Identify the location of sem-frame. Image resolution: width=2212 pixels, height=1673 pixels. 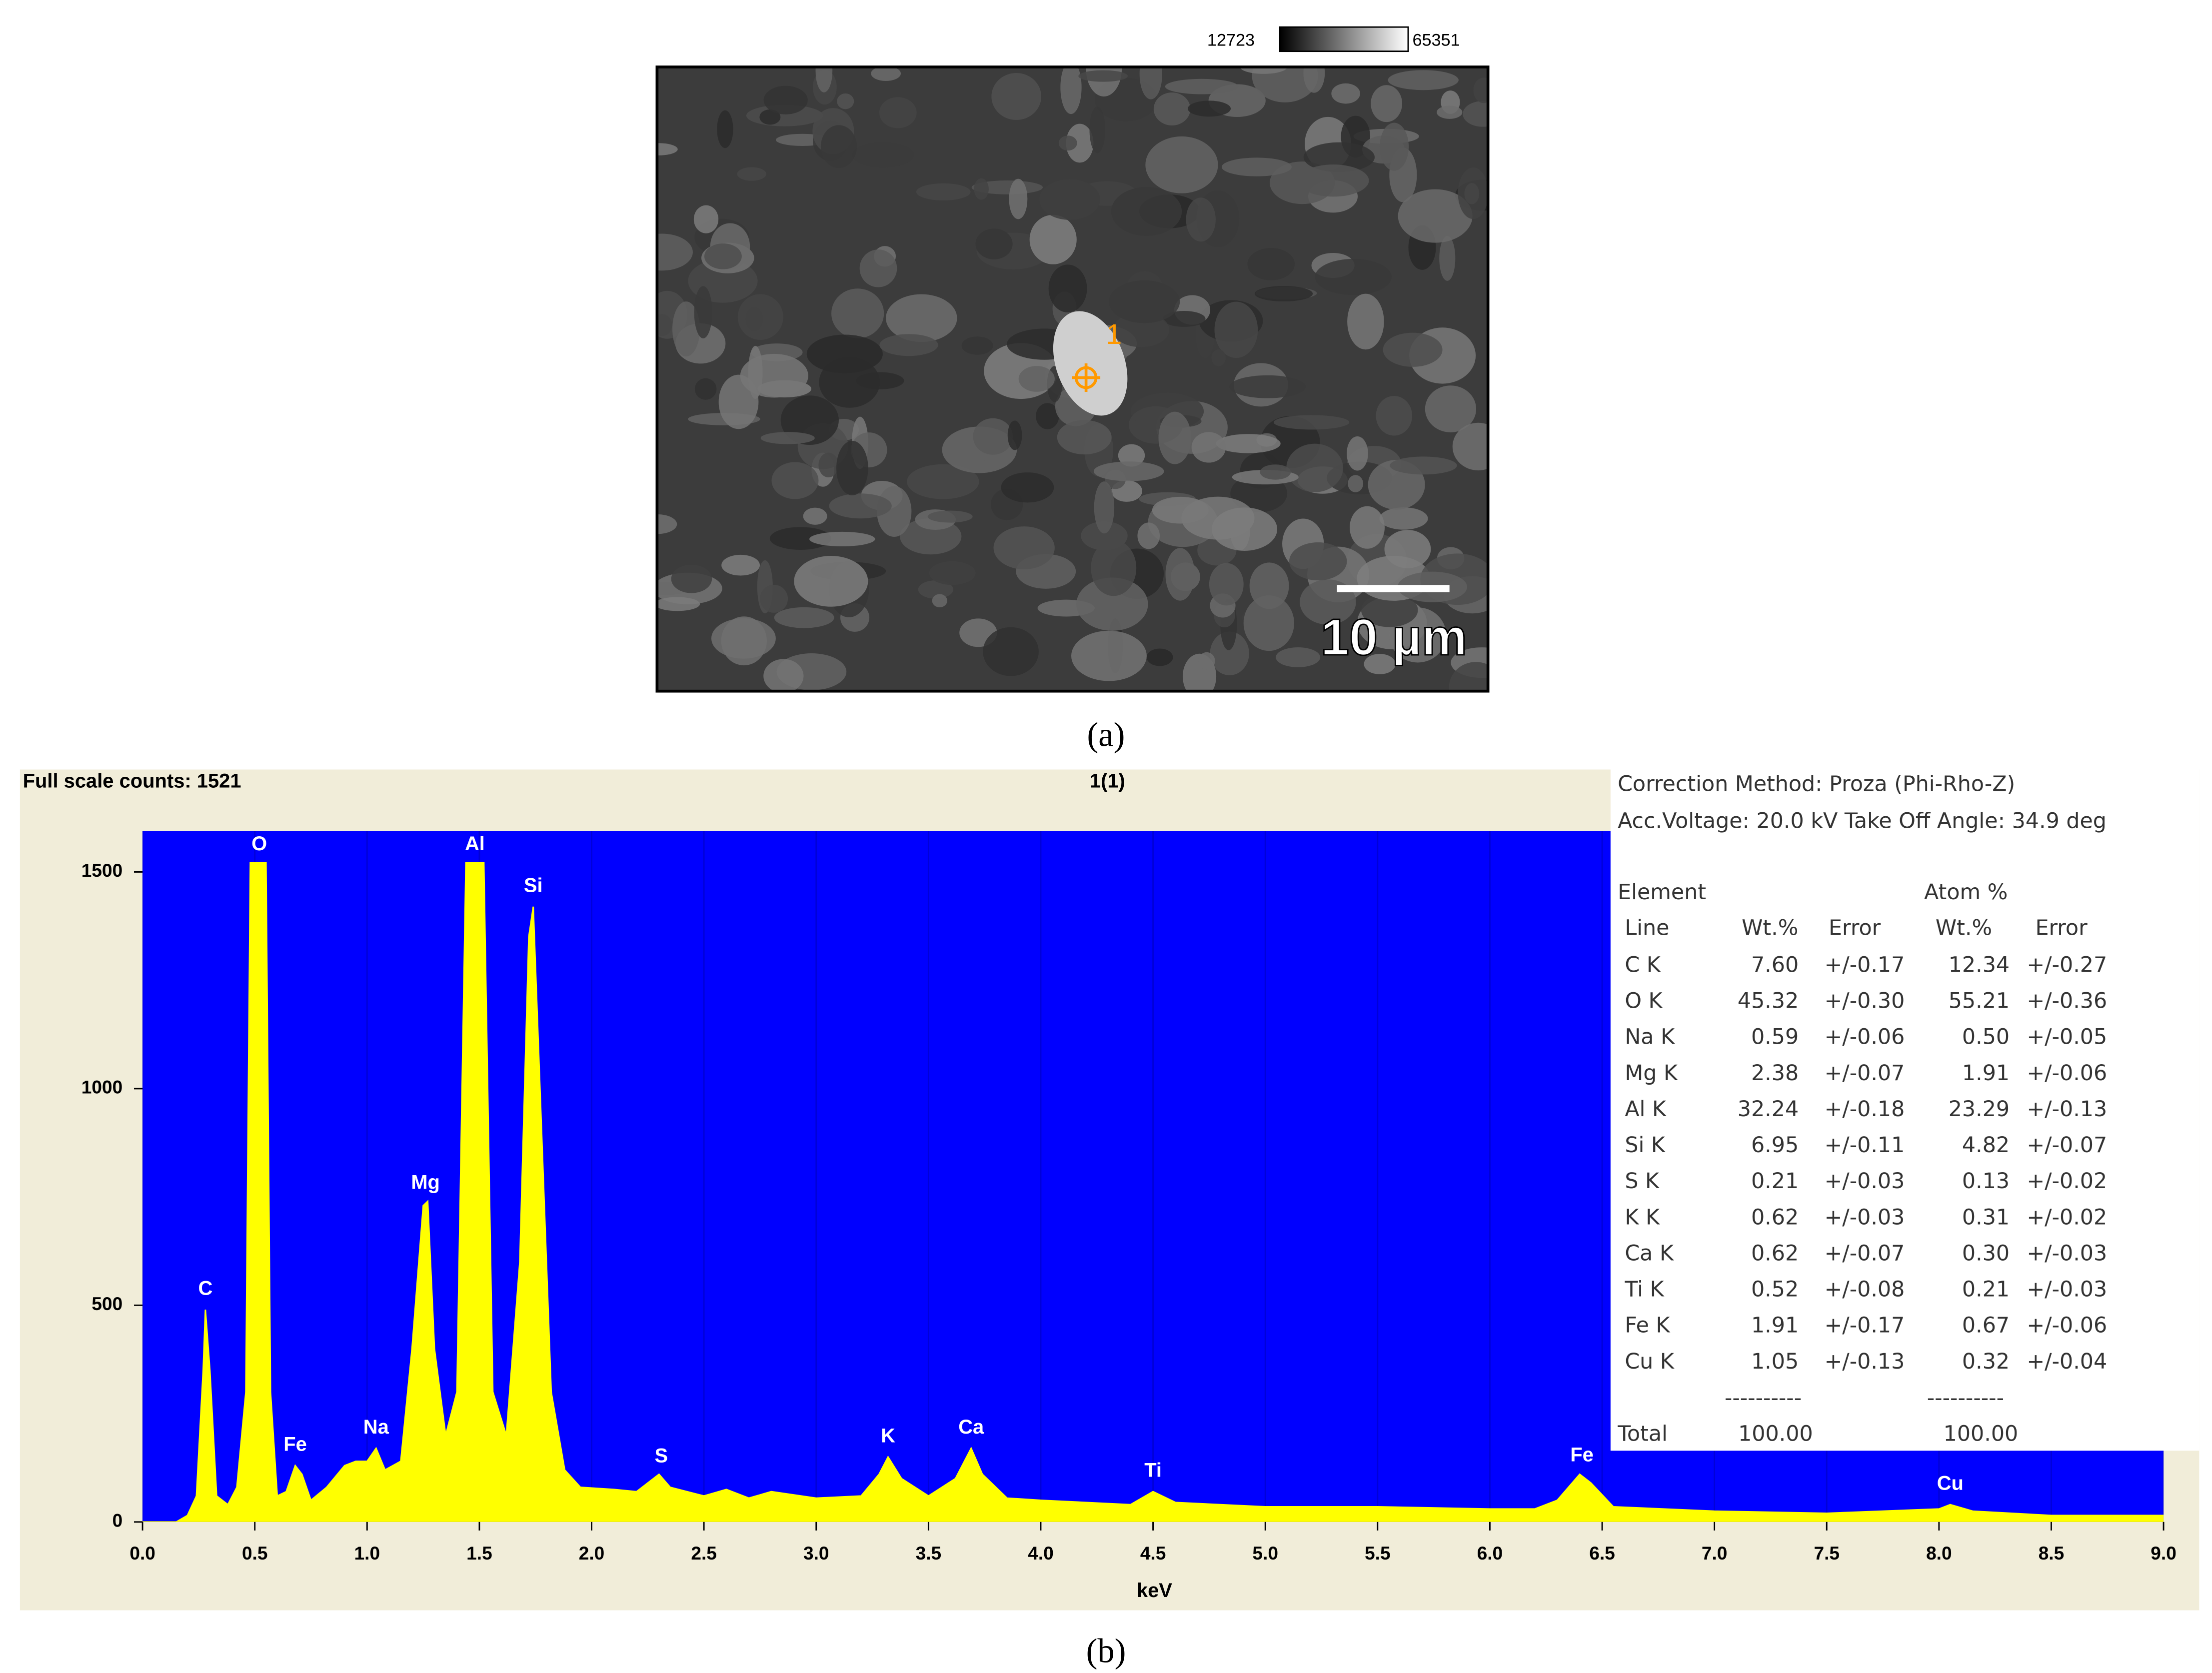
(1072, 379).